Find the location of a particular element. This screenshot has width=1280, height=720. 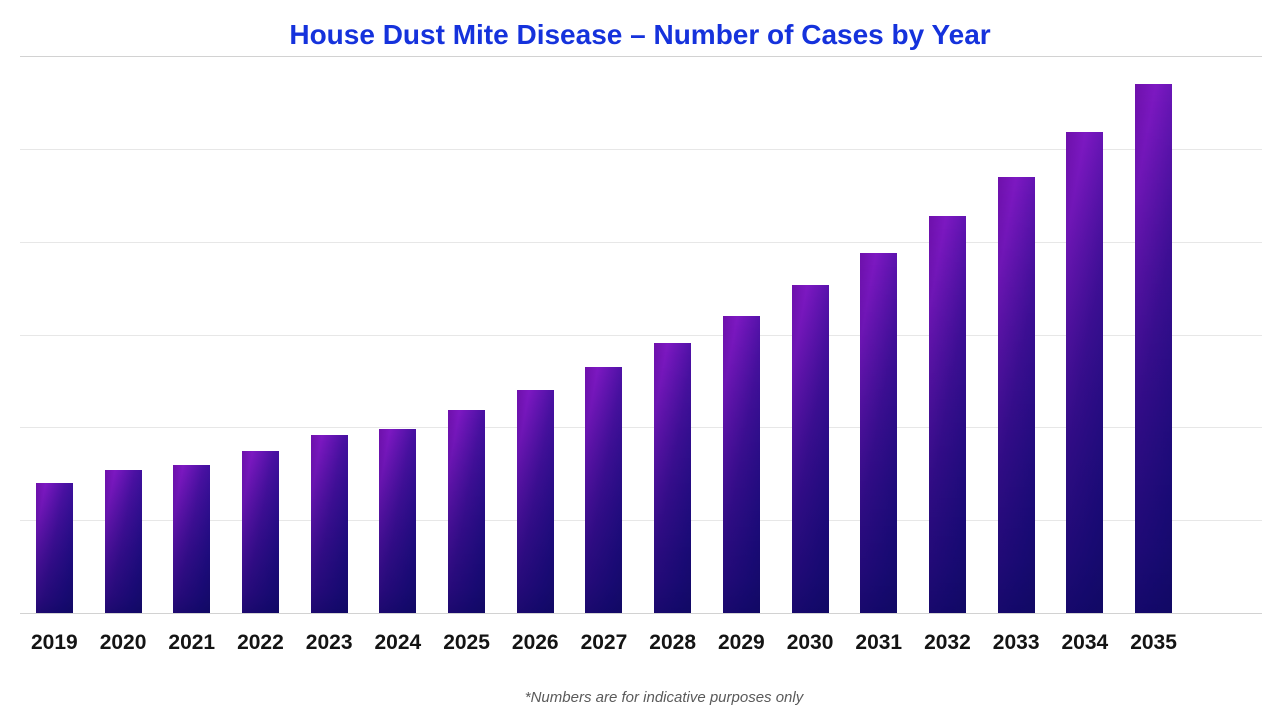

bar-2033 is located at coordinates (1016, 394).